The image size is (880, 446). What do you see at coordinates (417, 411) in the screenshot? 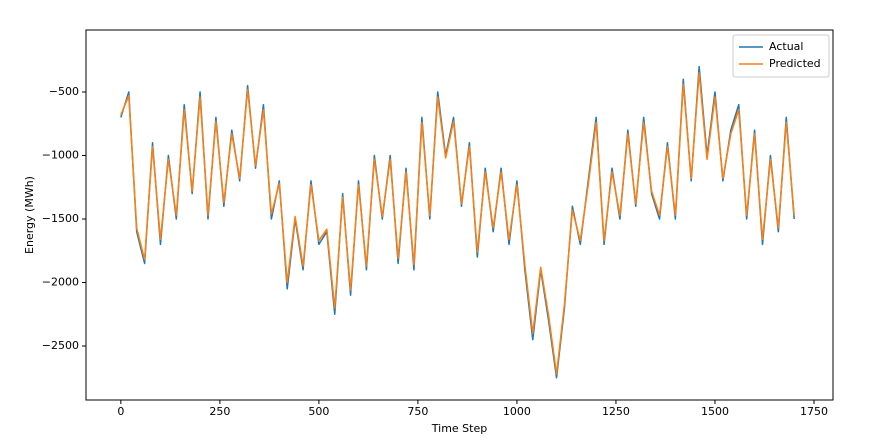
I see `x-tick-label: 750` at bounding box center [417, 411].